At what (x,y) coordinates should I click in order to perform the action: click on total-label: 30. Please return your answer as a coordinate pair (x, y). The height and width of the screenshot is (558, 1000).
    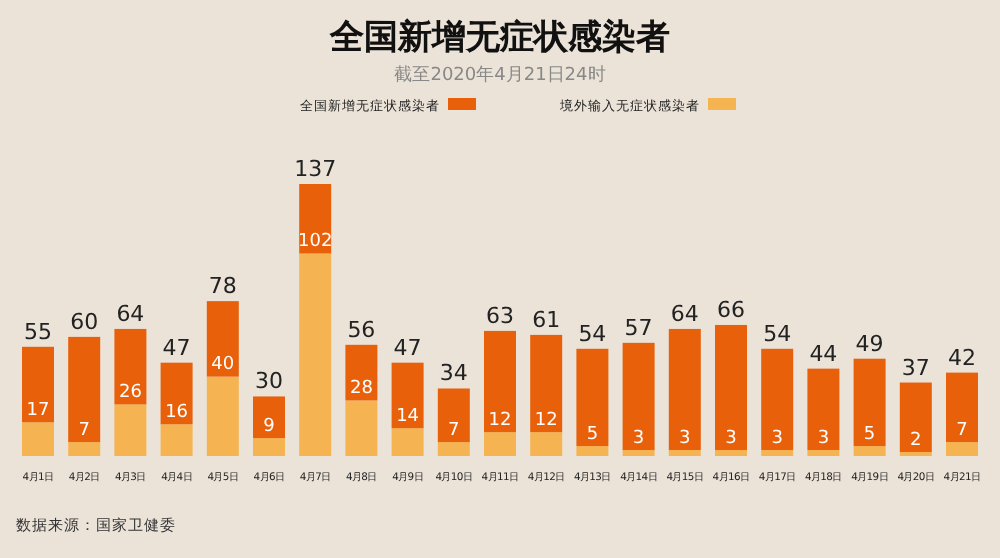
    Looking at the image, I should click on (269, 381).